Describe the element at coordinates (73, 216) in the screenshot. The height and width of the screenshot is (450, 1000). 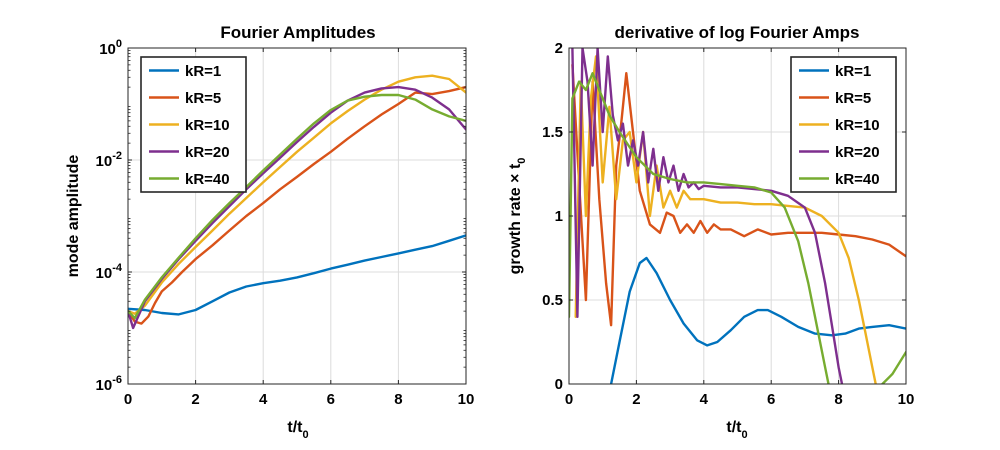
I see `left-chart-ylabel: mode amplitude` at that location.